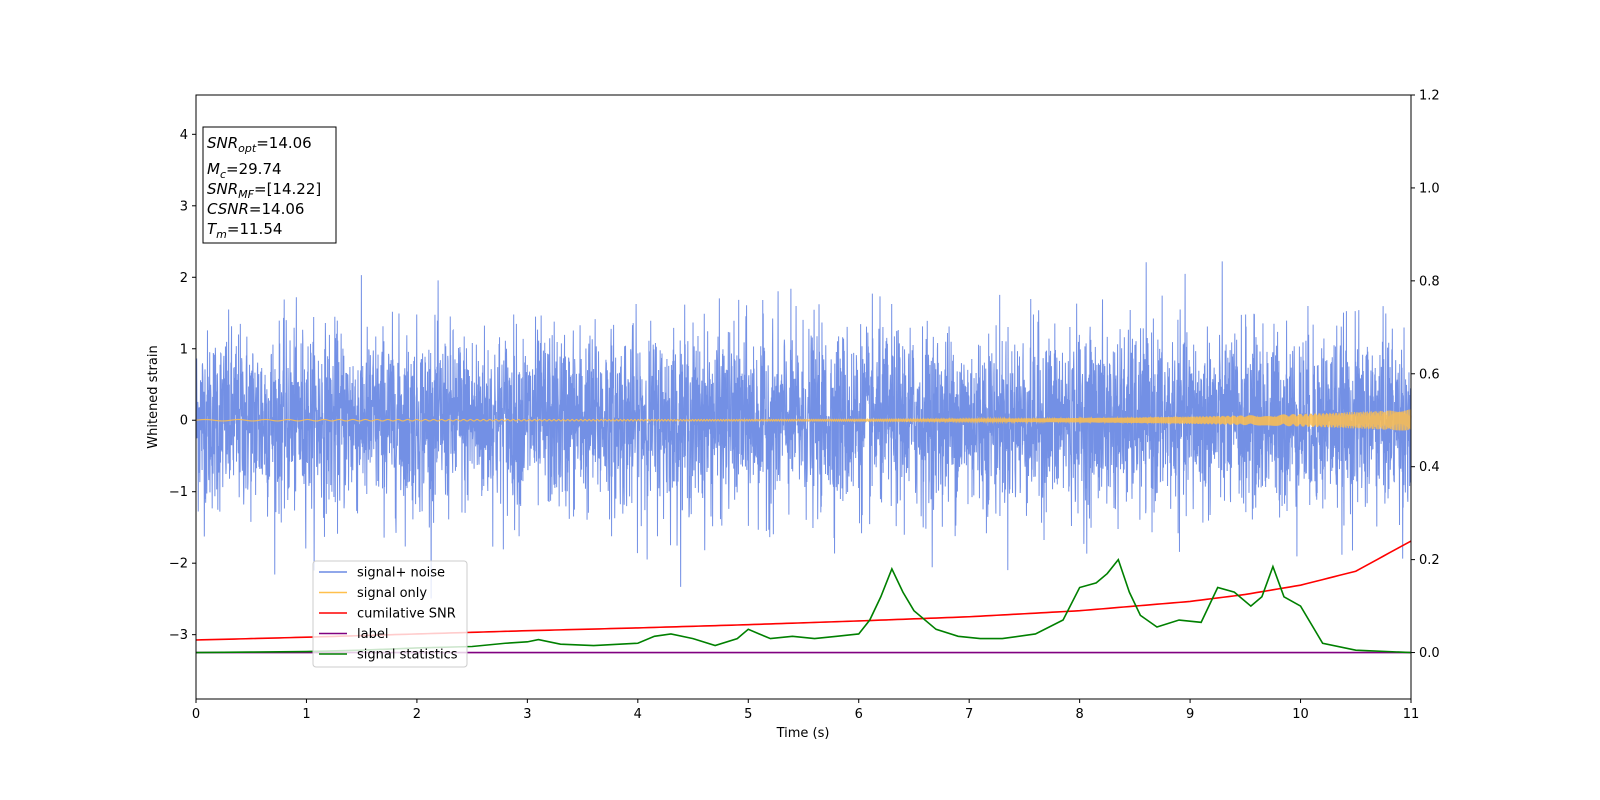 This screenshot has width=1600, height=800. What do you see at coordinates (1429, 96) in the screenshot?
I see `y-right-tick-label: 1.2` at bounding box center [1429, 96].